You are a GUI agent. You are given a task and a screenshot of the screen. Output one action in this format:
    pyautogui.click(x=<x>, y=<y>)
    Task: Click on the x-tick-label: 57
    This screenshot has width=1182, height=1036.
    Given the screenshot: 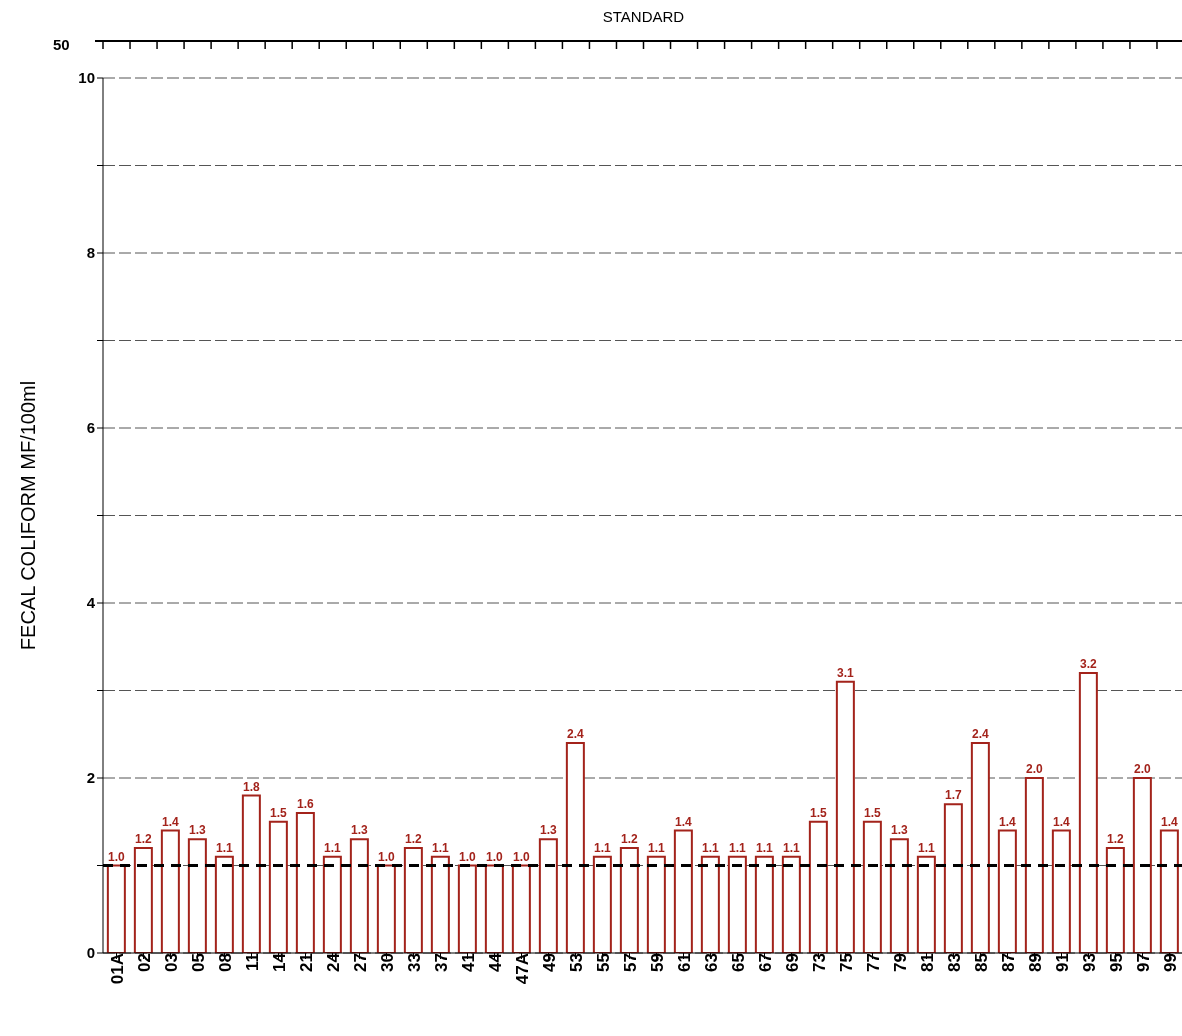 What is the action you would take?
    pyautogui.click(x=630, y=962)
    